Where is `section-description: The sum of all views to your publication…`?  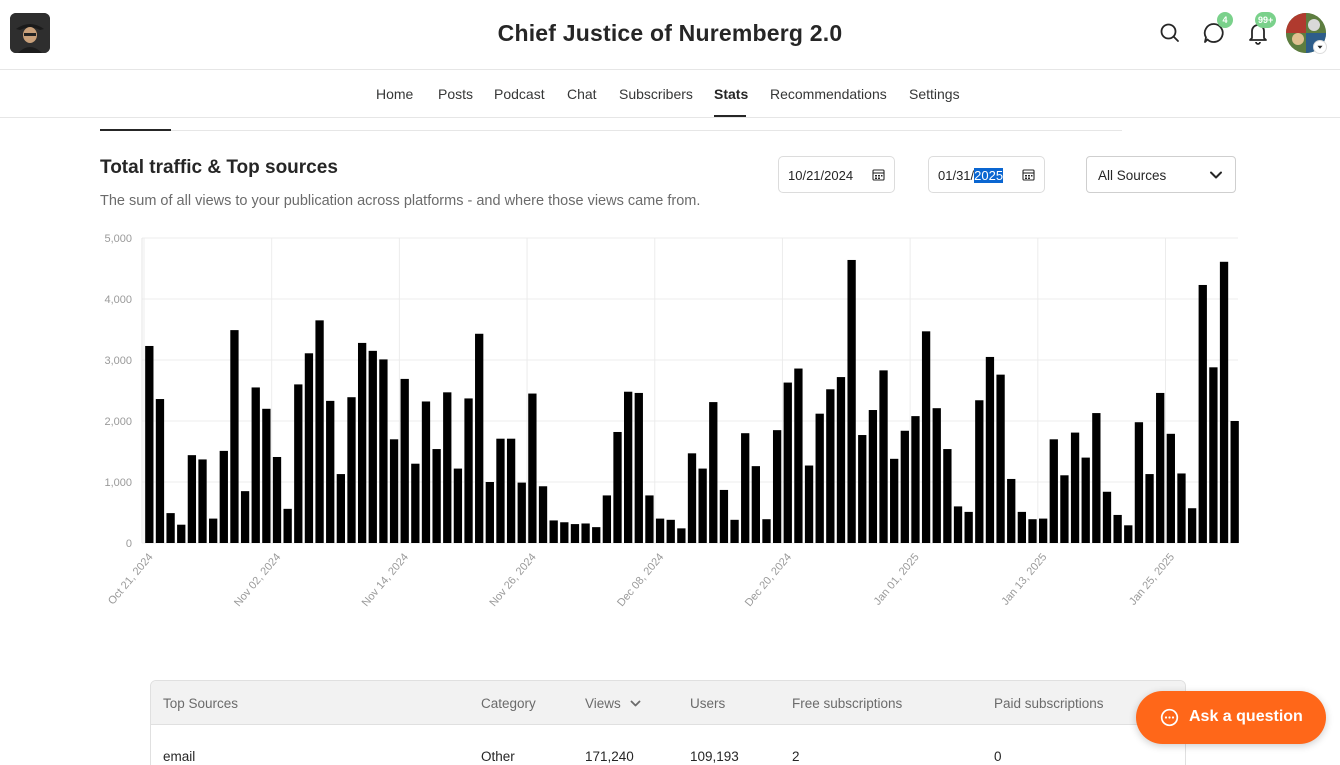
section-description: The sum of all views to your publication… is located at coordinates (400, 201).